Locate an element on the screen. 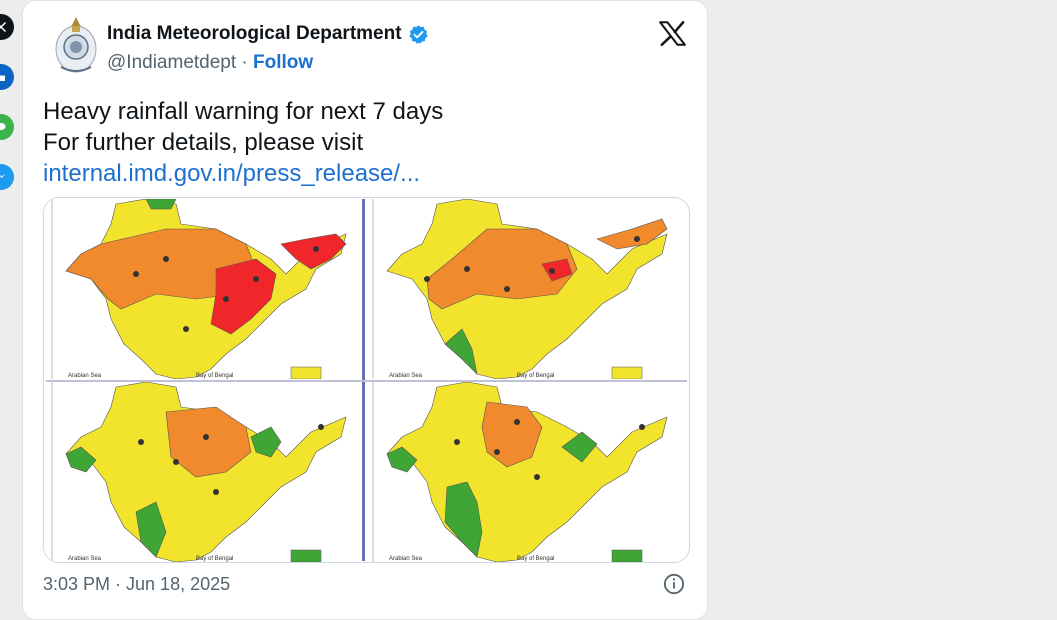 The width and height of the screenshot is (1057, 620). bay-of-bengal-label-day-4: Bay of Bengal is located at coordinates (535, 559).